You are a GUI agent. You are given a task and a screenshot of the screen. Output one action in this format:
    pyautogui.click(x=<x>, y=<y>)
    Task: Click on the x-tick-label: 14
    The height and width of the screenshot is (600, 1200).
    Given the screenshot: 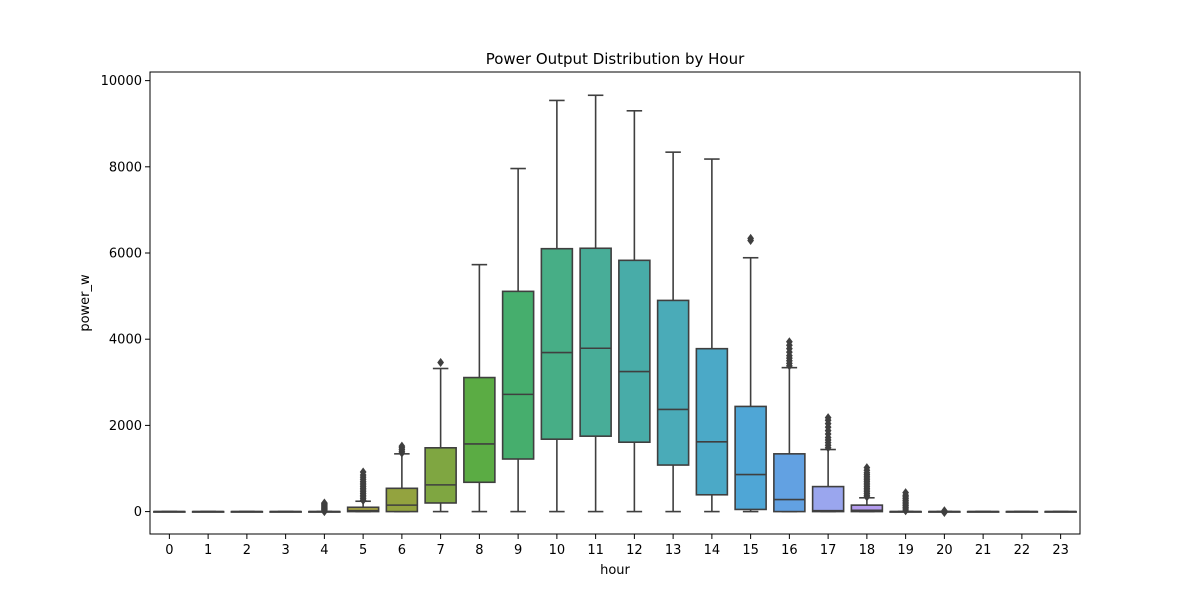 What is the action you would take?
    pyautogui.click(x=712, y=550)
    